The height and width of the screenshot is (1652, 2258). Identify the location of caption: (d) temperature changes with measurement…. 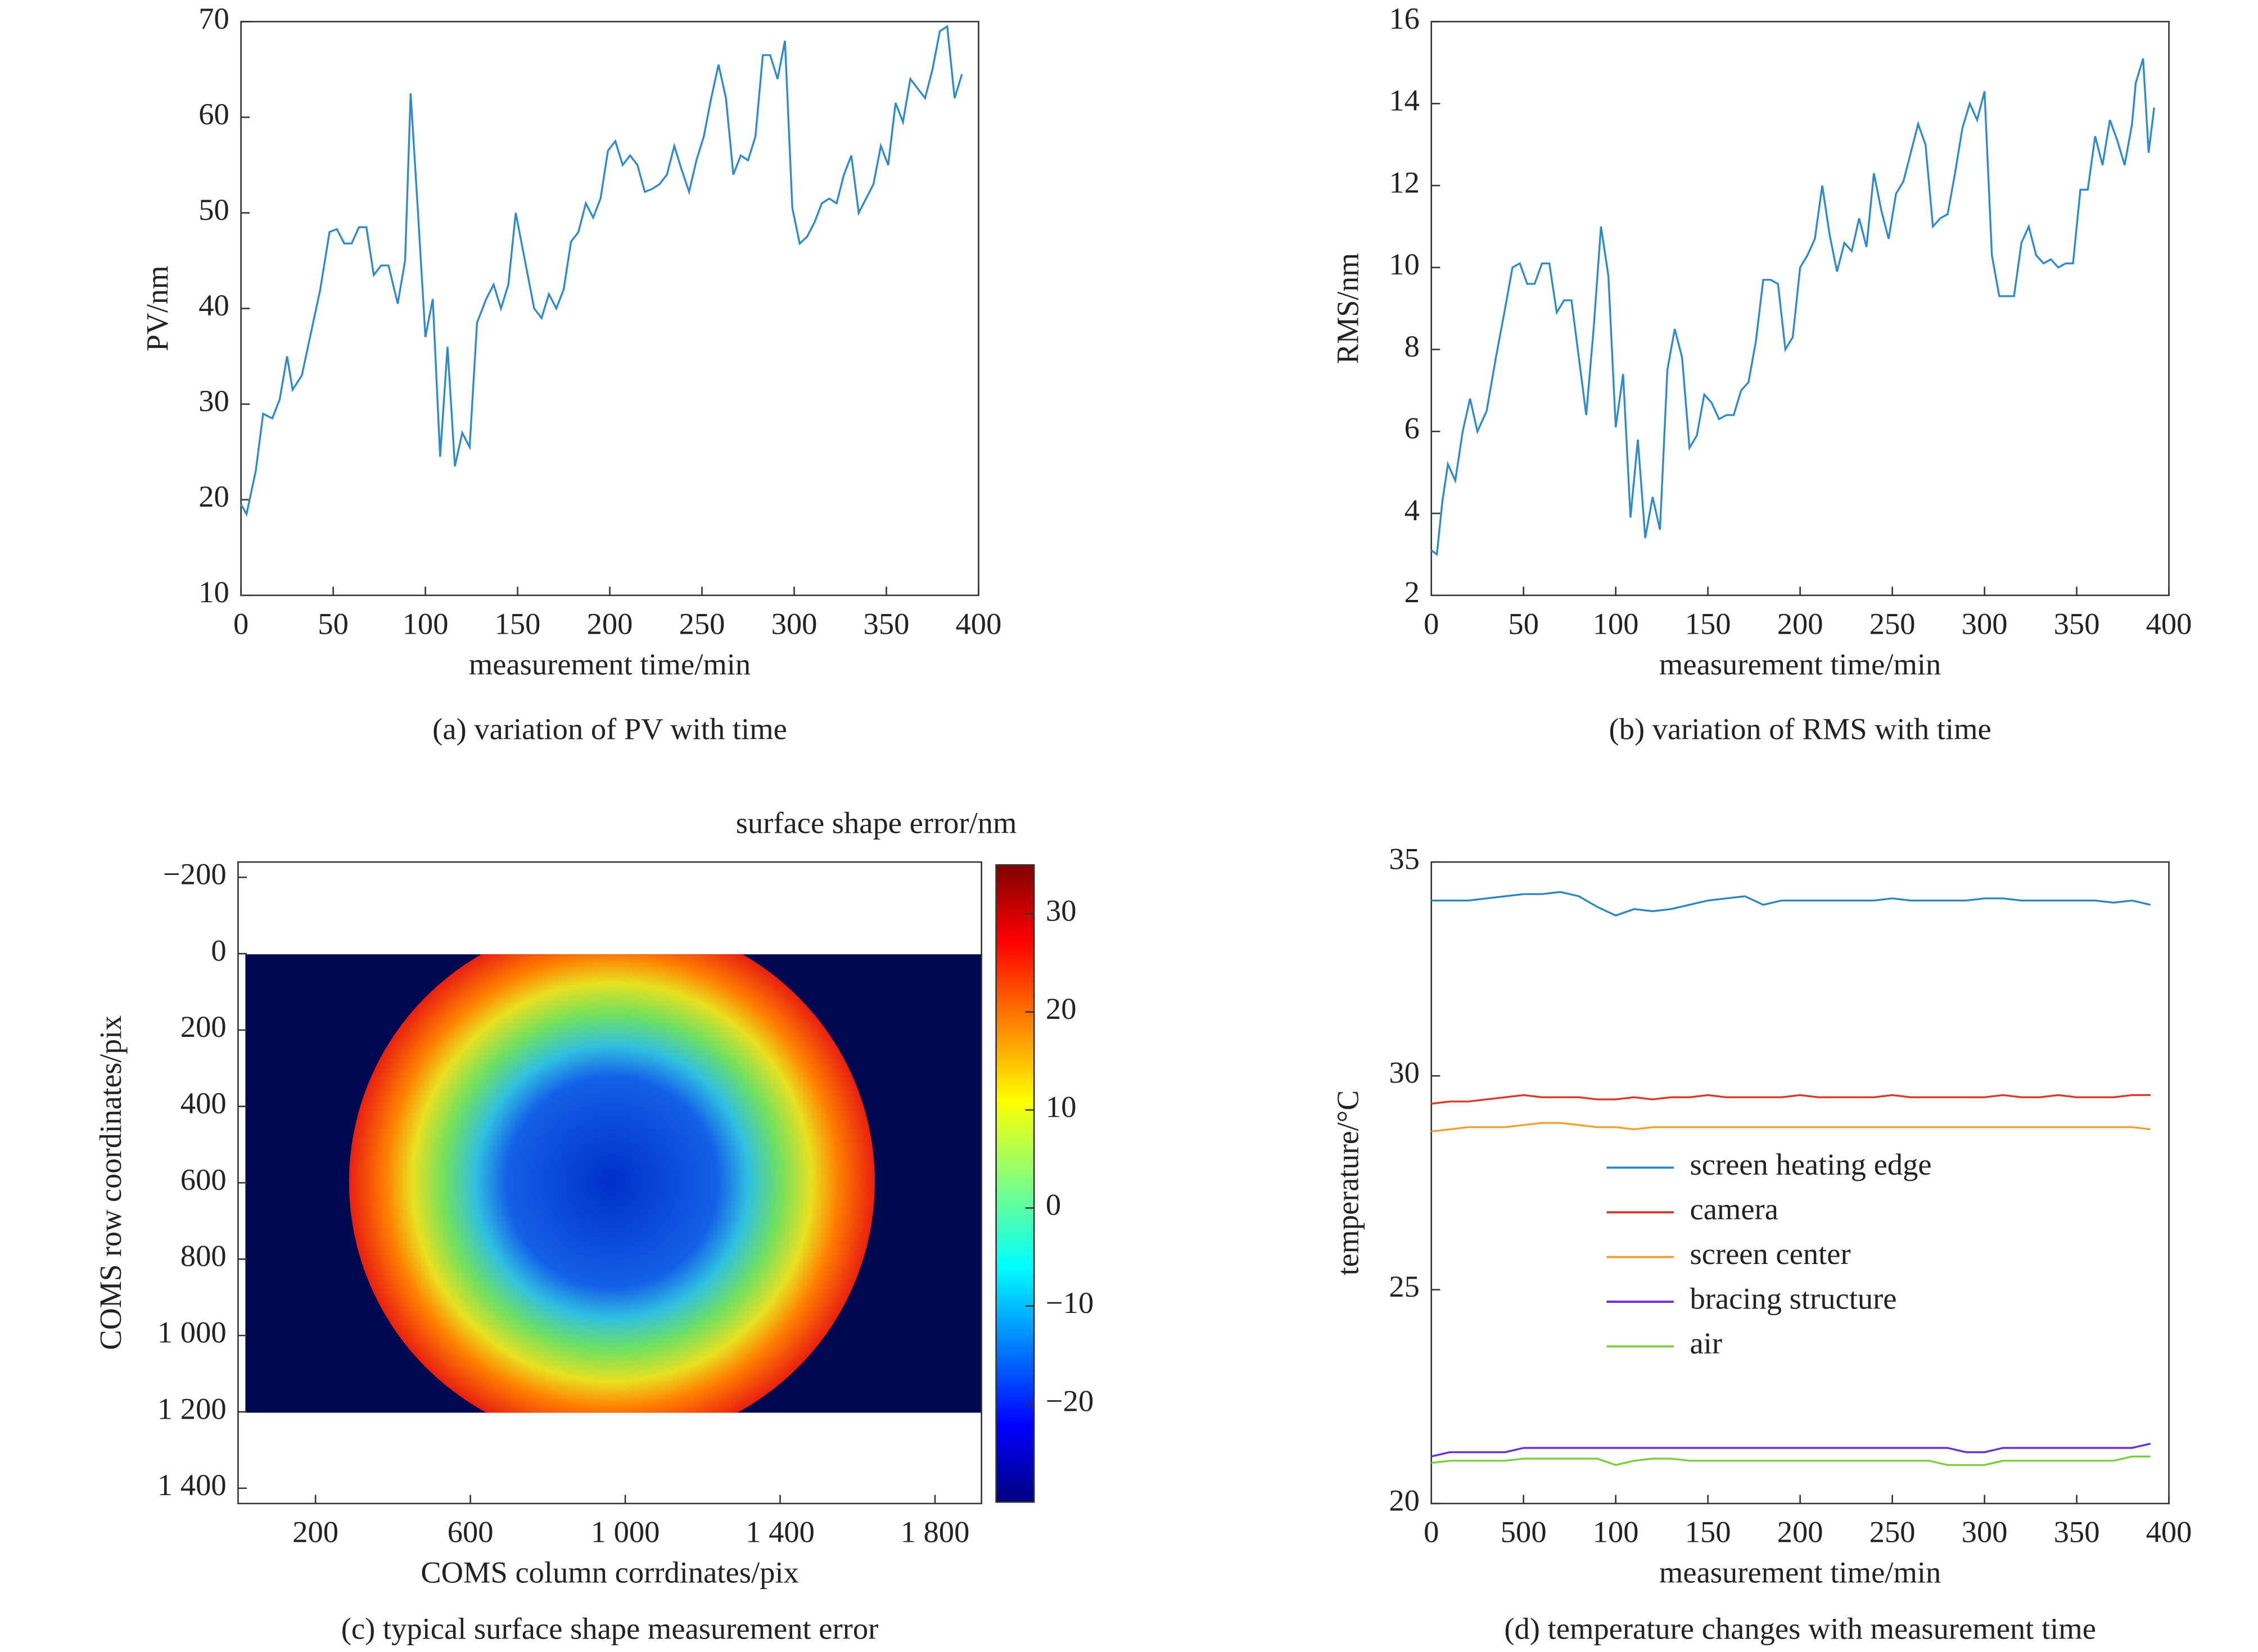
(1800, 1629).